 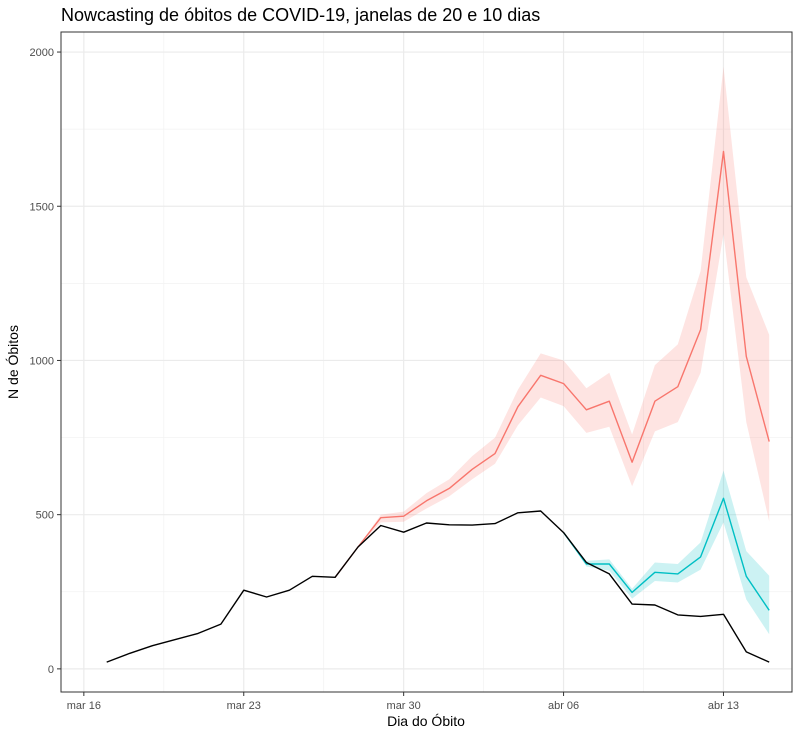 What do you see at coordinates (51, 670) in the screenshot?
I see `y-tick-label: 0` at bounding box center [51, 670].